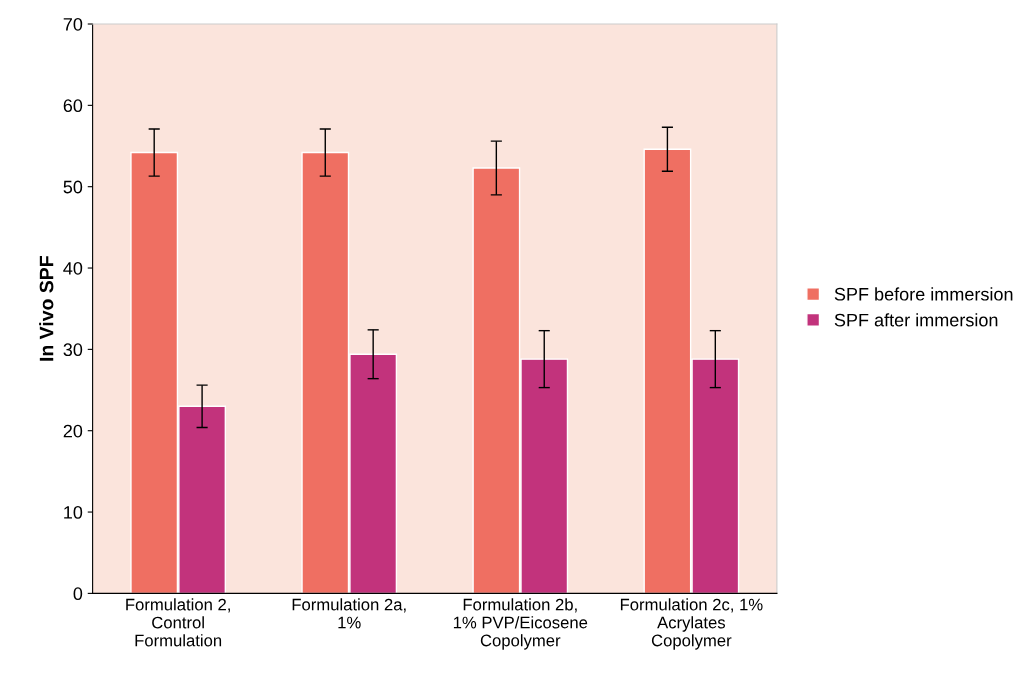  What do you see at coordinates (916, 320) in the screenshot?
I see `legend-label: SPF after immersion` at bounding box center [916, 320].